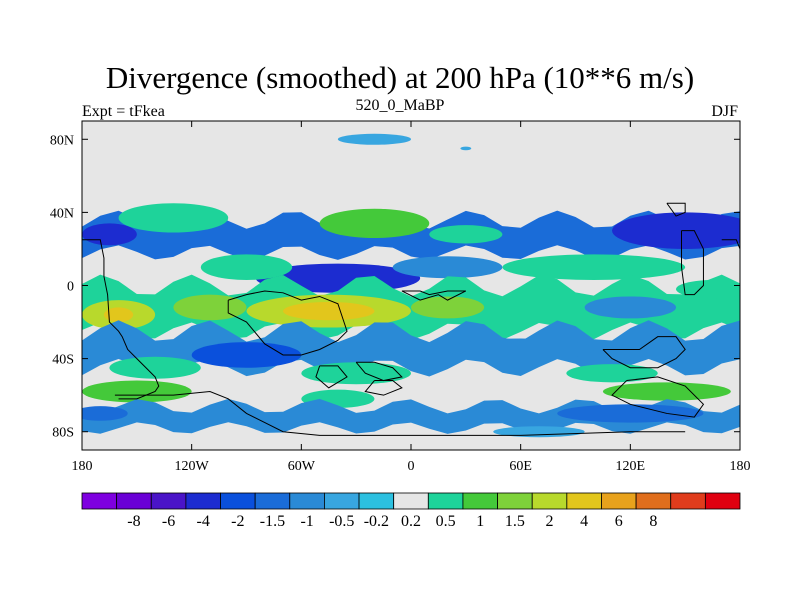 Image resolution: width=800 pixels, height=600 pixels. Describe the element at coordinates (306, 521) in the screenshot. I see `colorbar-label: -1` at that location.